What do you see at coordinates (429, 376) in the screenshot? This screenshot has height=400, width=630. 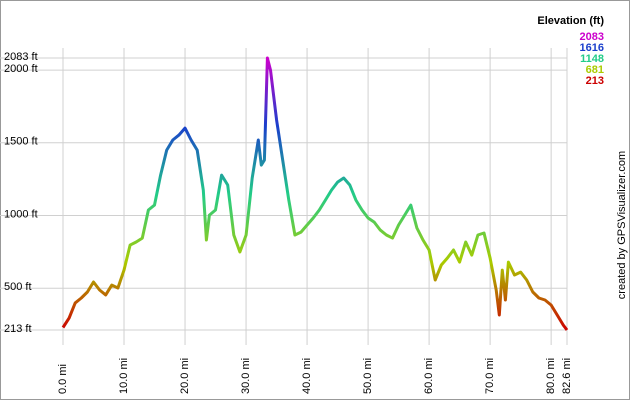 I see `x-tick-label: 60.0 mi` at bounding box center [429, 376].